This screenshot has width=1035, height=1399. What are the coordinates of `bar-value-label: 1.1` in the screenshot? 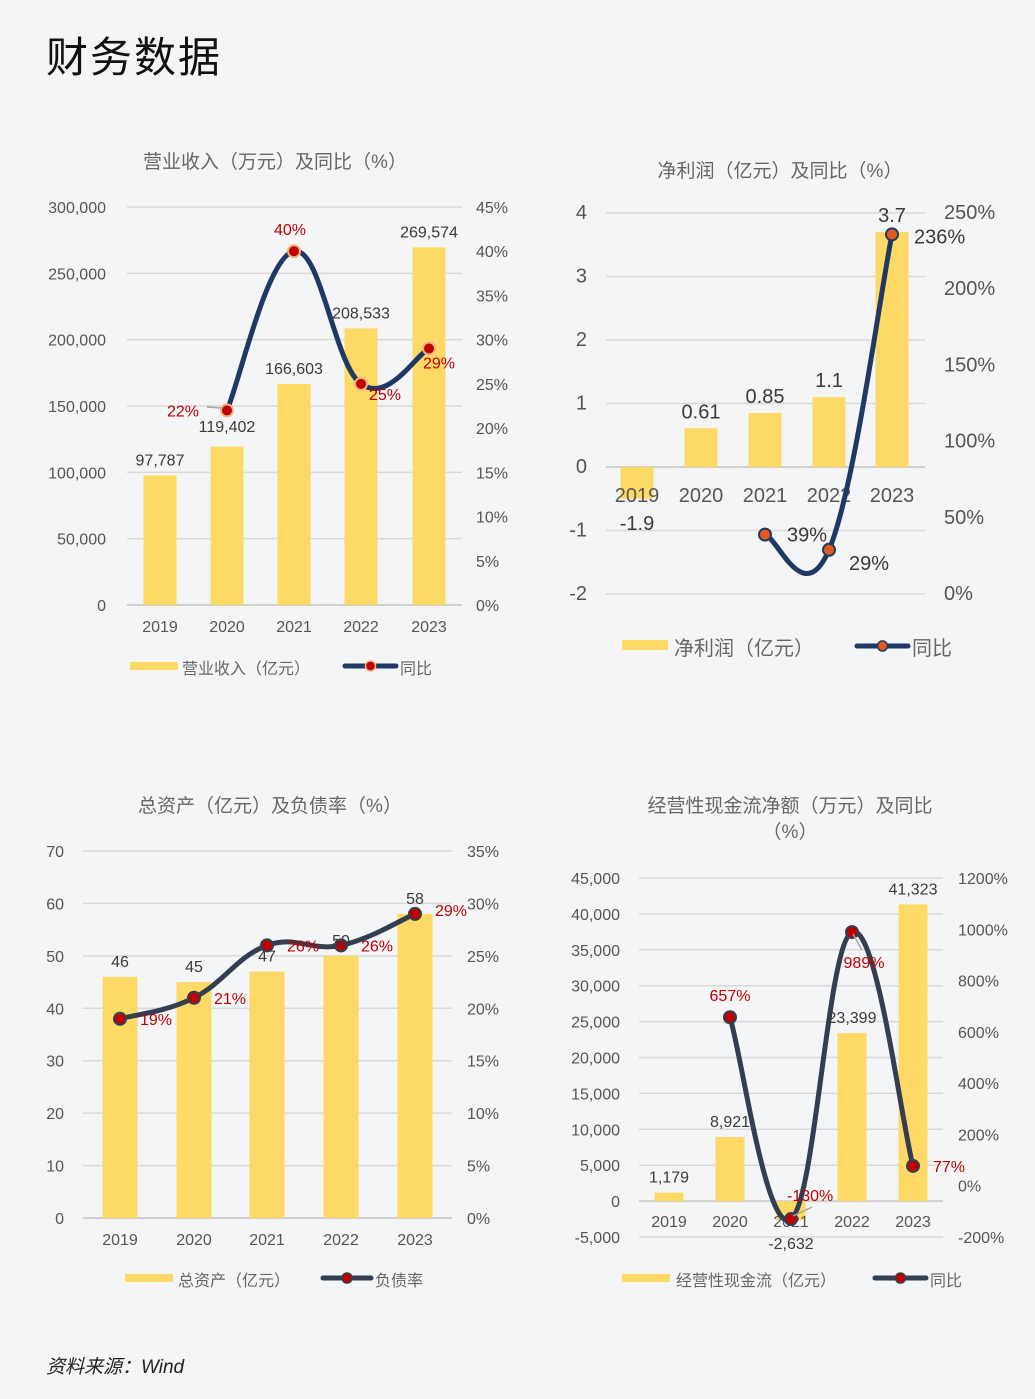 It's located at (829, 381).